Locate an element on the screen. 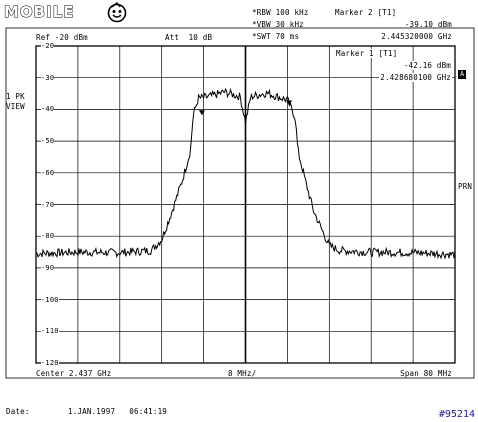  trace-a-badge: A is located at coordinates (462, 74).